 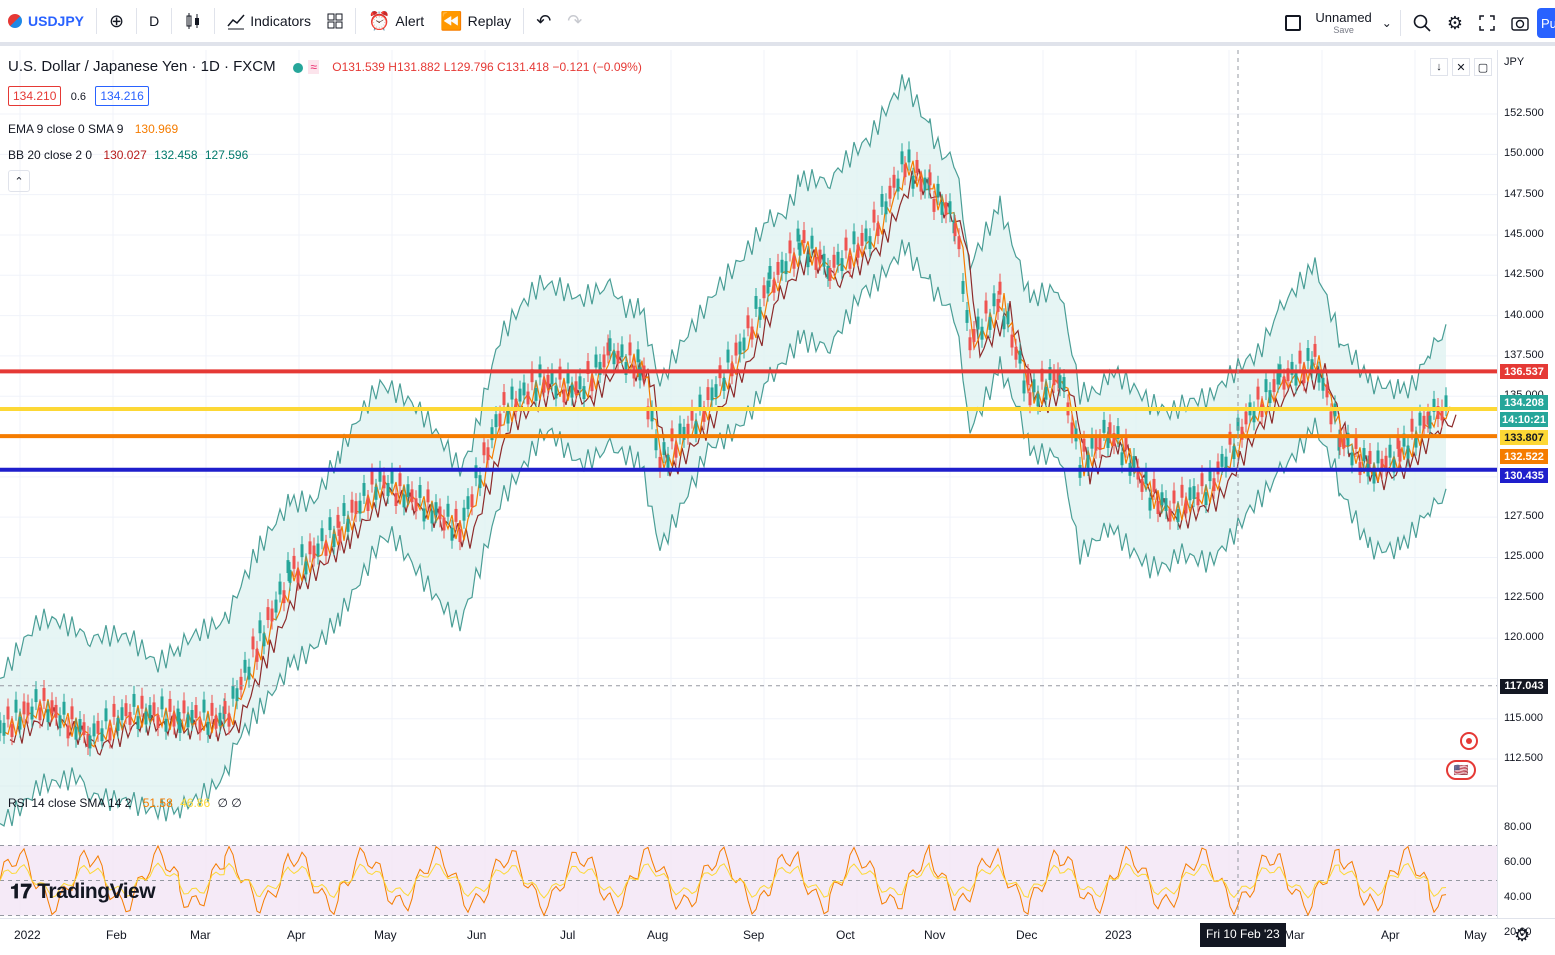 I want to click on rsi-tick-label: 60.00, so click(x=1518, y=862).